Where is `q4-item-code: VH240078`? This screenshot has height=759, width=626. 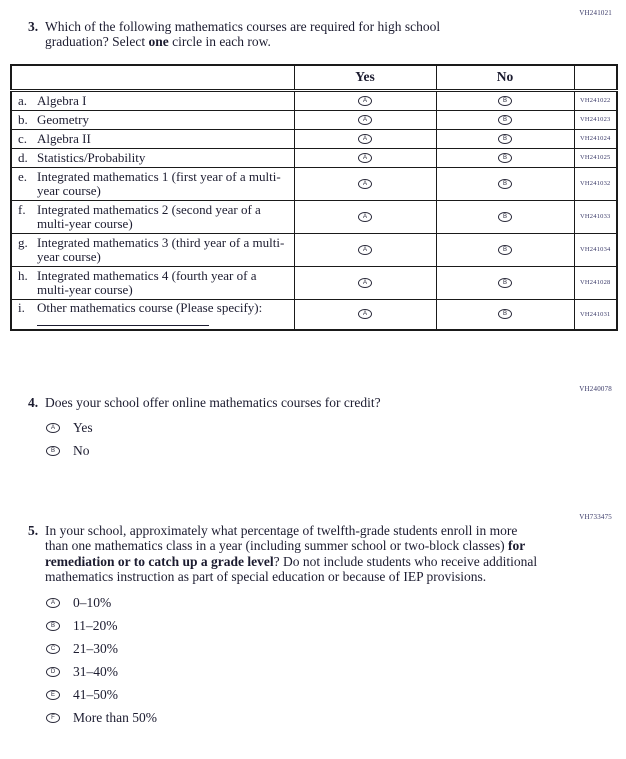 q4-item-code: VH240078 is located at coordinates (595, 388).